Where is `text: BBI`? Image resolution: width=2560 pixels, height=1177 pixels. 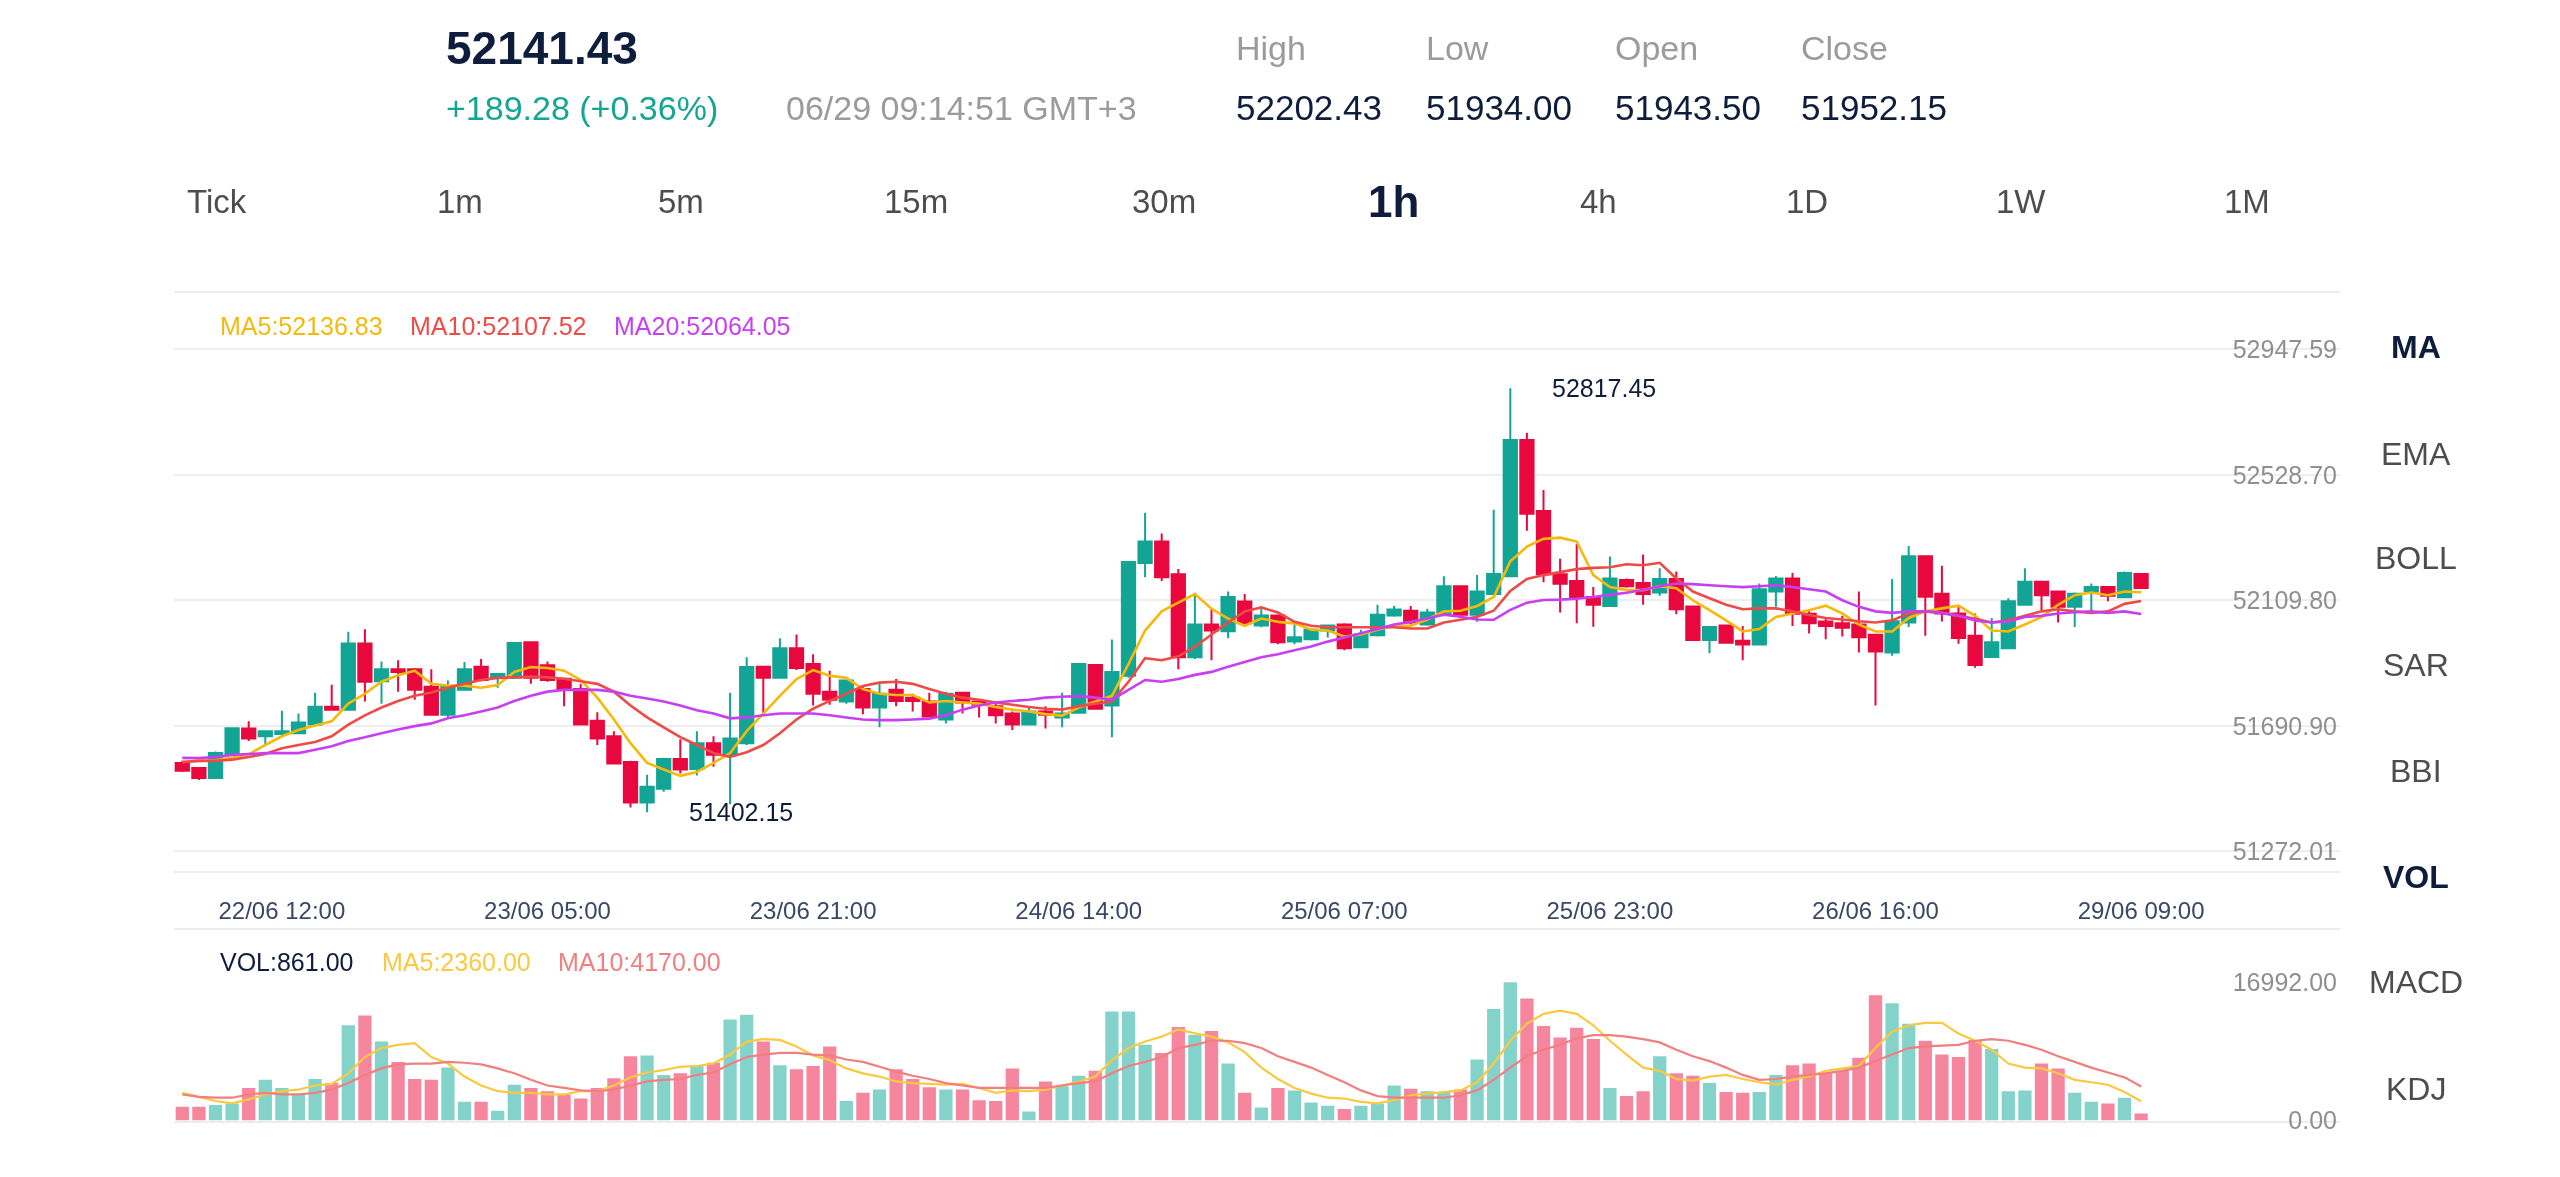 text: BBI is located at coordinates (2416, 771).